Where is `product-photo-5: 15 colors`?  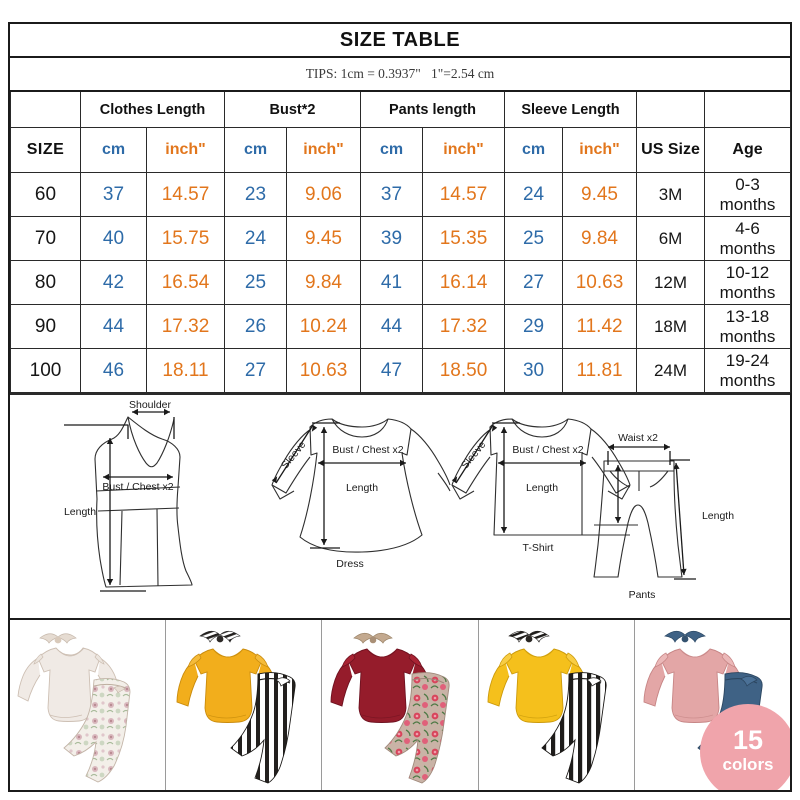
product-photo-5: 15 colors is located at coordinates (712, 705).